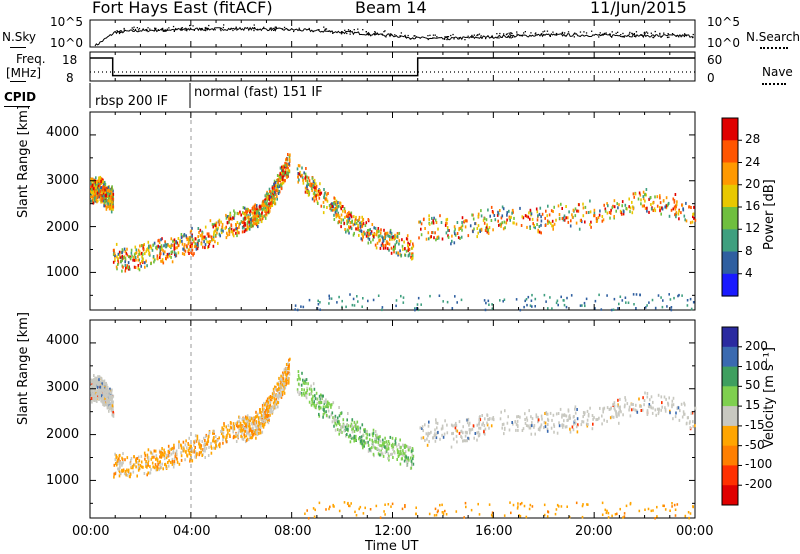 Image resolution: width=800 pixels, height=554 pixels. Describe the element at coordinates (773, 37) in the screenshot. I see `nsearch-label: N.Search` at that location.